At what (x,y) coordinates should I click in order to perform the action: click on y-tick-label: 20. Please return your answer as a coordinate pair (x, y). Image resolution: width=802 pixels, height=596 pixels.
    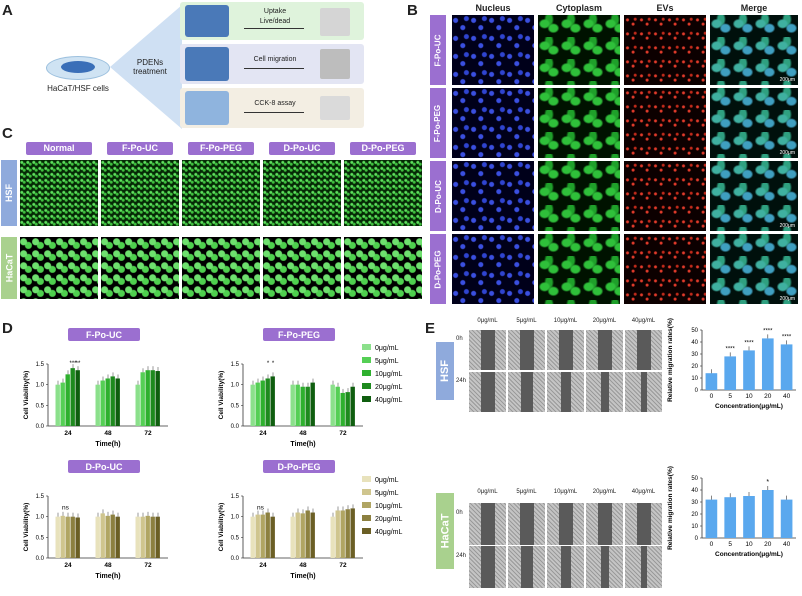
    Looking at the image, I should click on (694, 367).